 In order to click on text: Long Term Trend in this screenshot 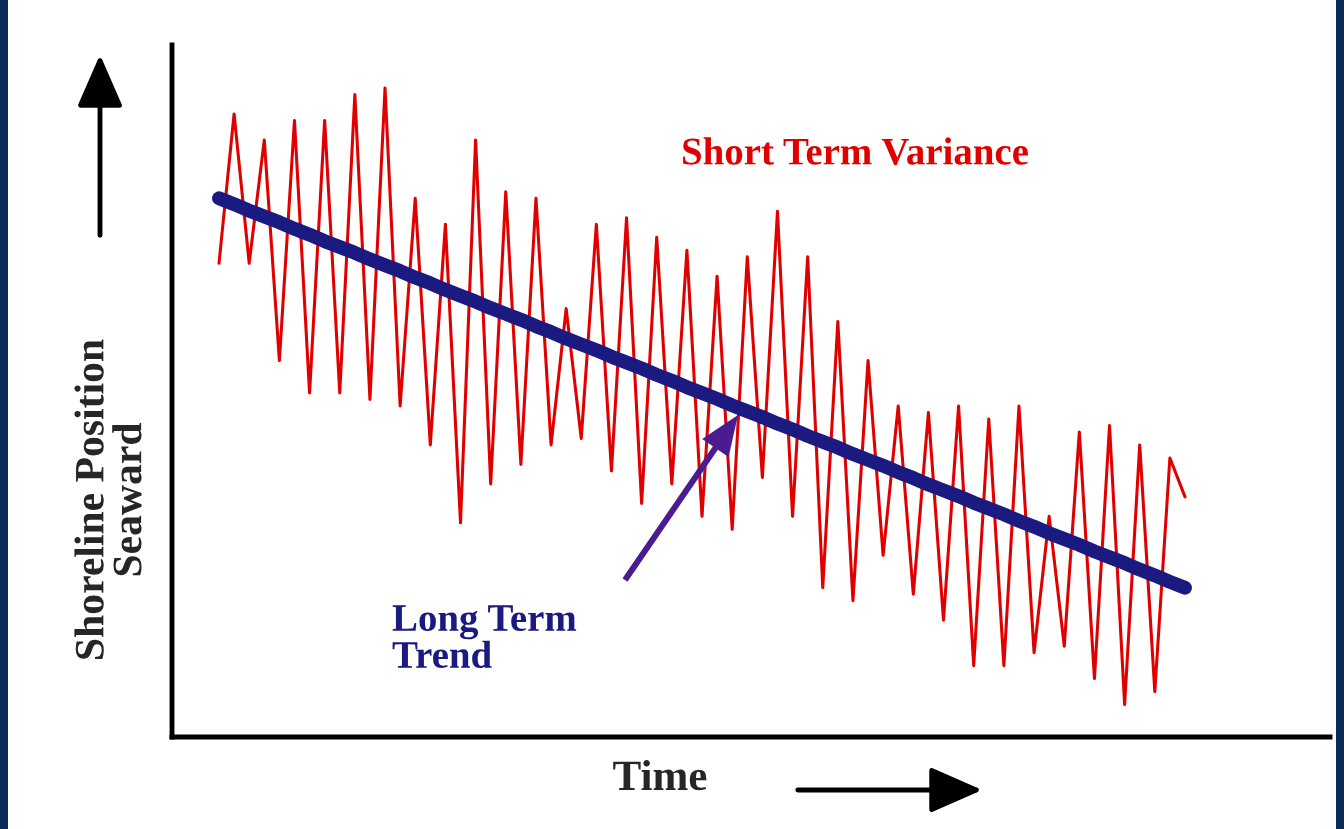, I will do `click(484, 637)`.